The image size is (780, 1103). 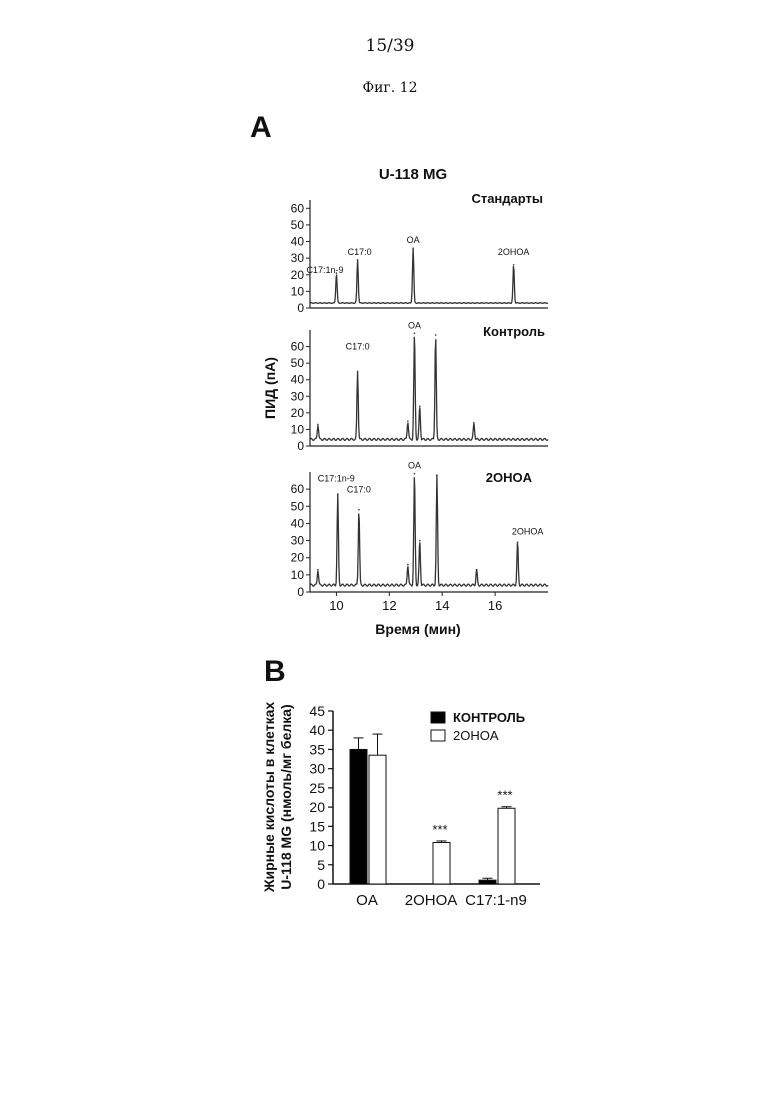 I want to click on x-tick-label: 10, so click(x=336, y=605).